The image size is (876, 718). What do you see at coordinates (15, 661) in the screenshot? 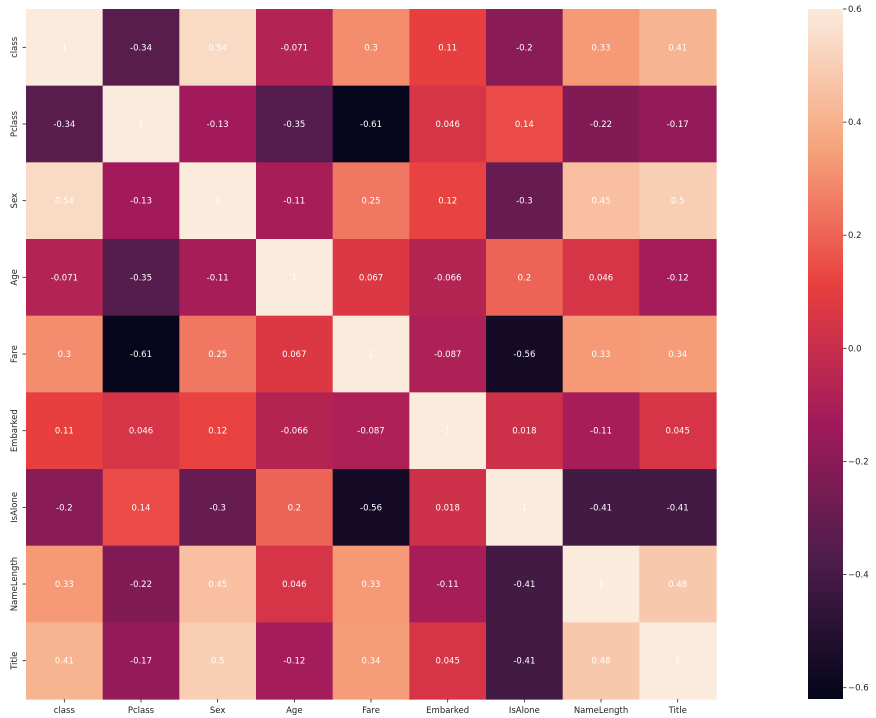
I see `y-tick-label-title: Title` at bounding box center [15, 661].